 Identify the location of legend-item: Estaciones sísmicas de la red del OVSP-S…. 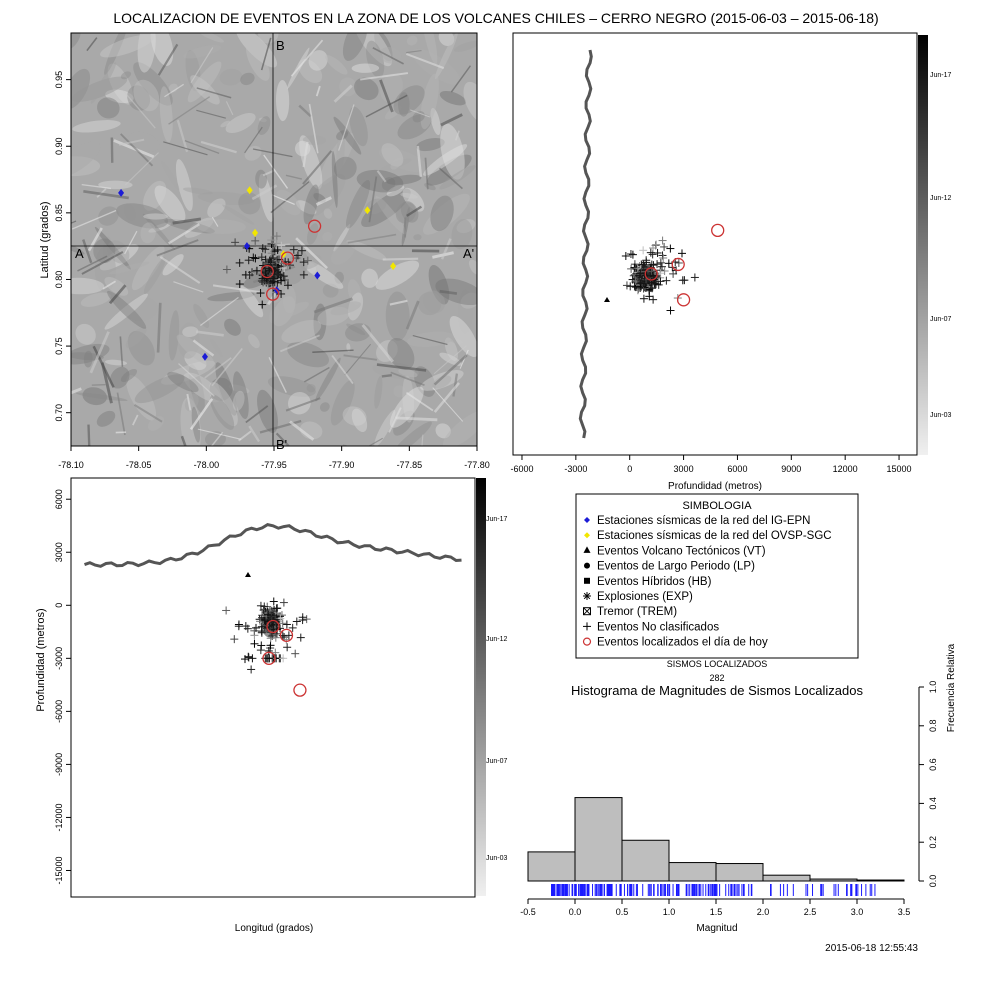
(708, 536).